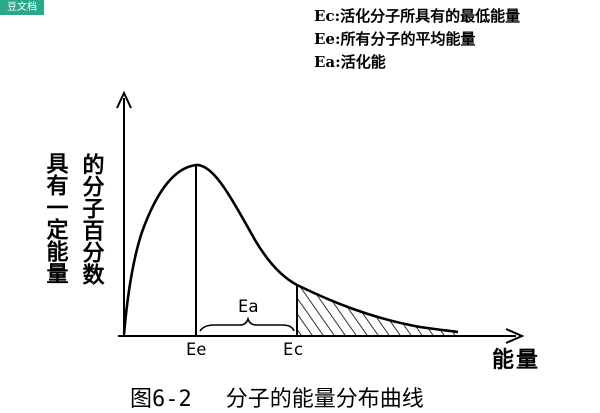  What do you see at coordinates (293, 350) in the screenshot?
I see `ec-label: Ec` at bounding box center [293, 350].